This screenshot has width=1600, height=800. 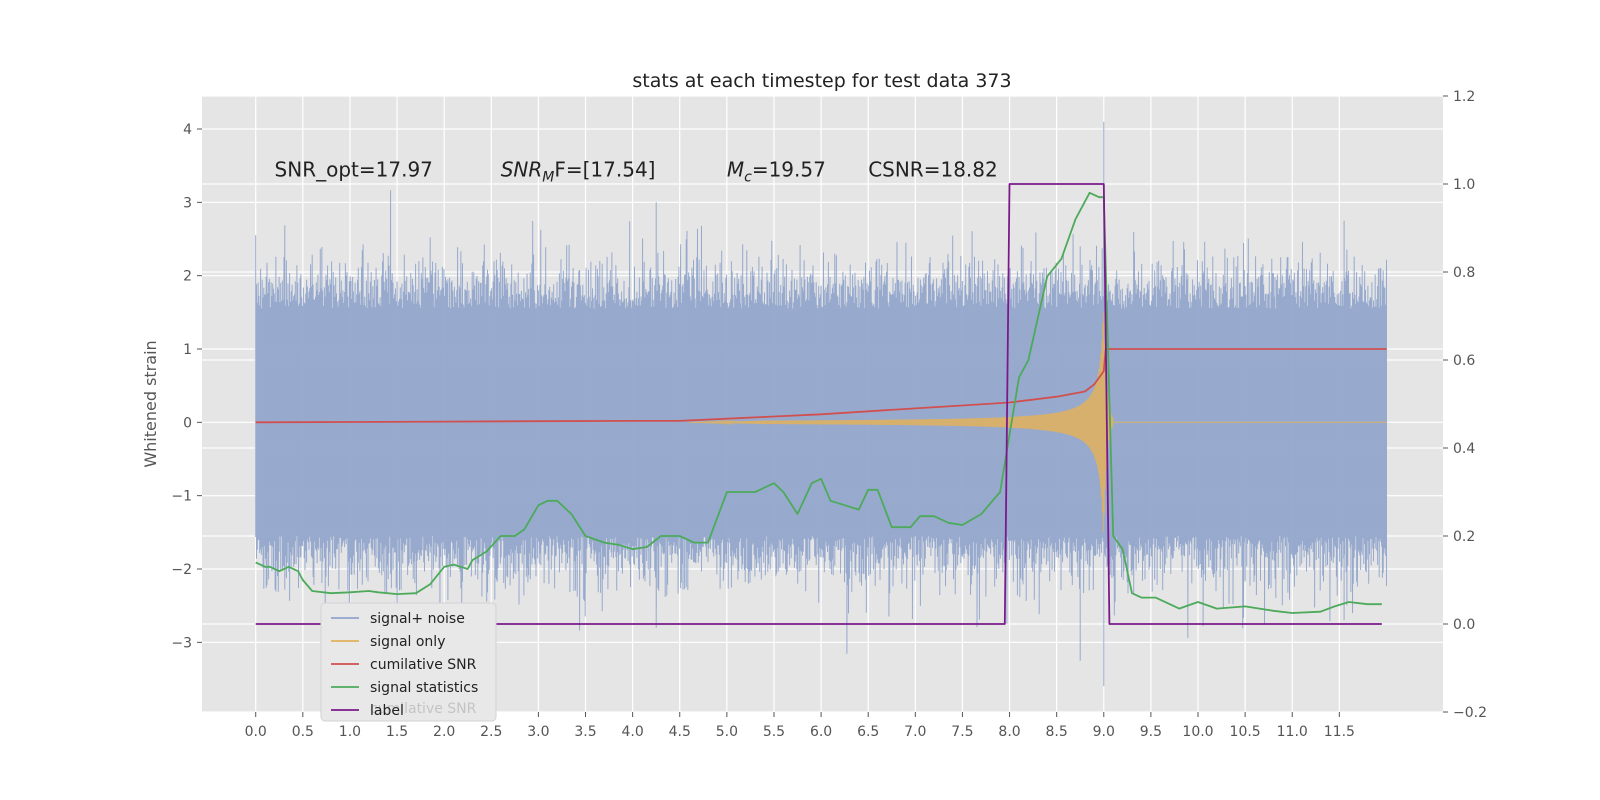 What do you see at coordinates (186, 386) in the screenshot?
I see `y-axis-ticks: 4 3 2 1 0 −1 −2 −3` at bounding box center [186, 386].